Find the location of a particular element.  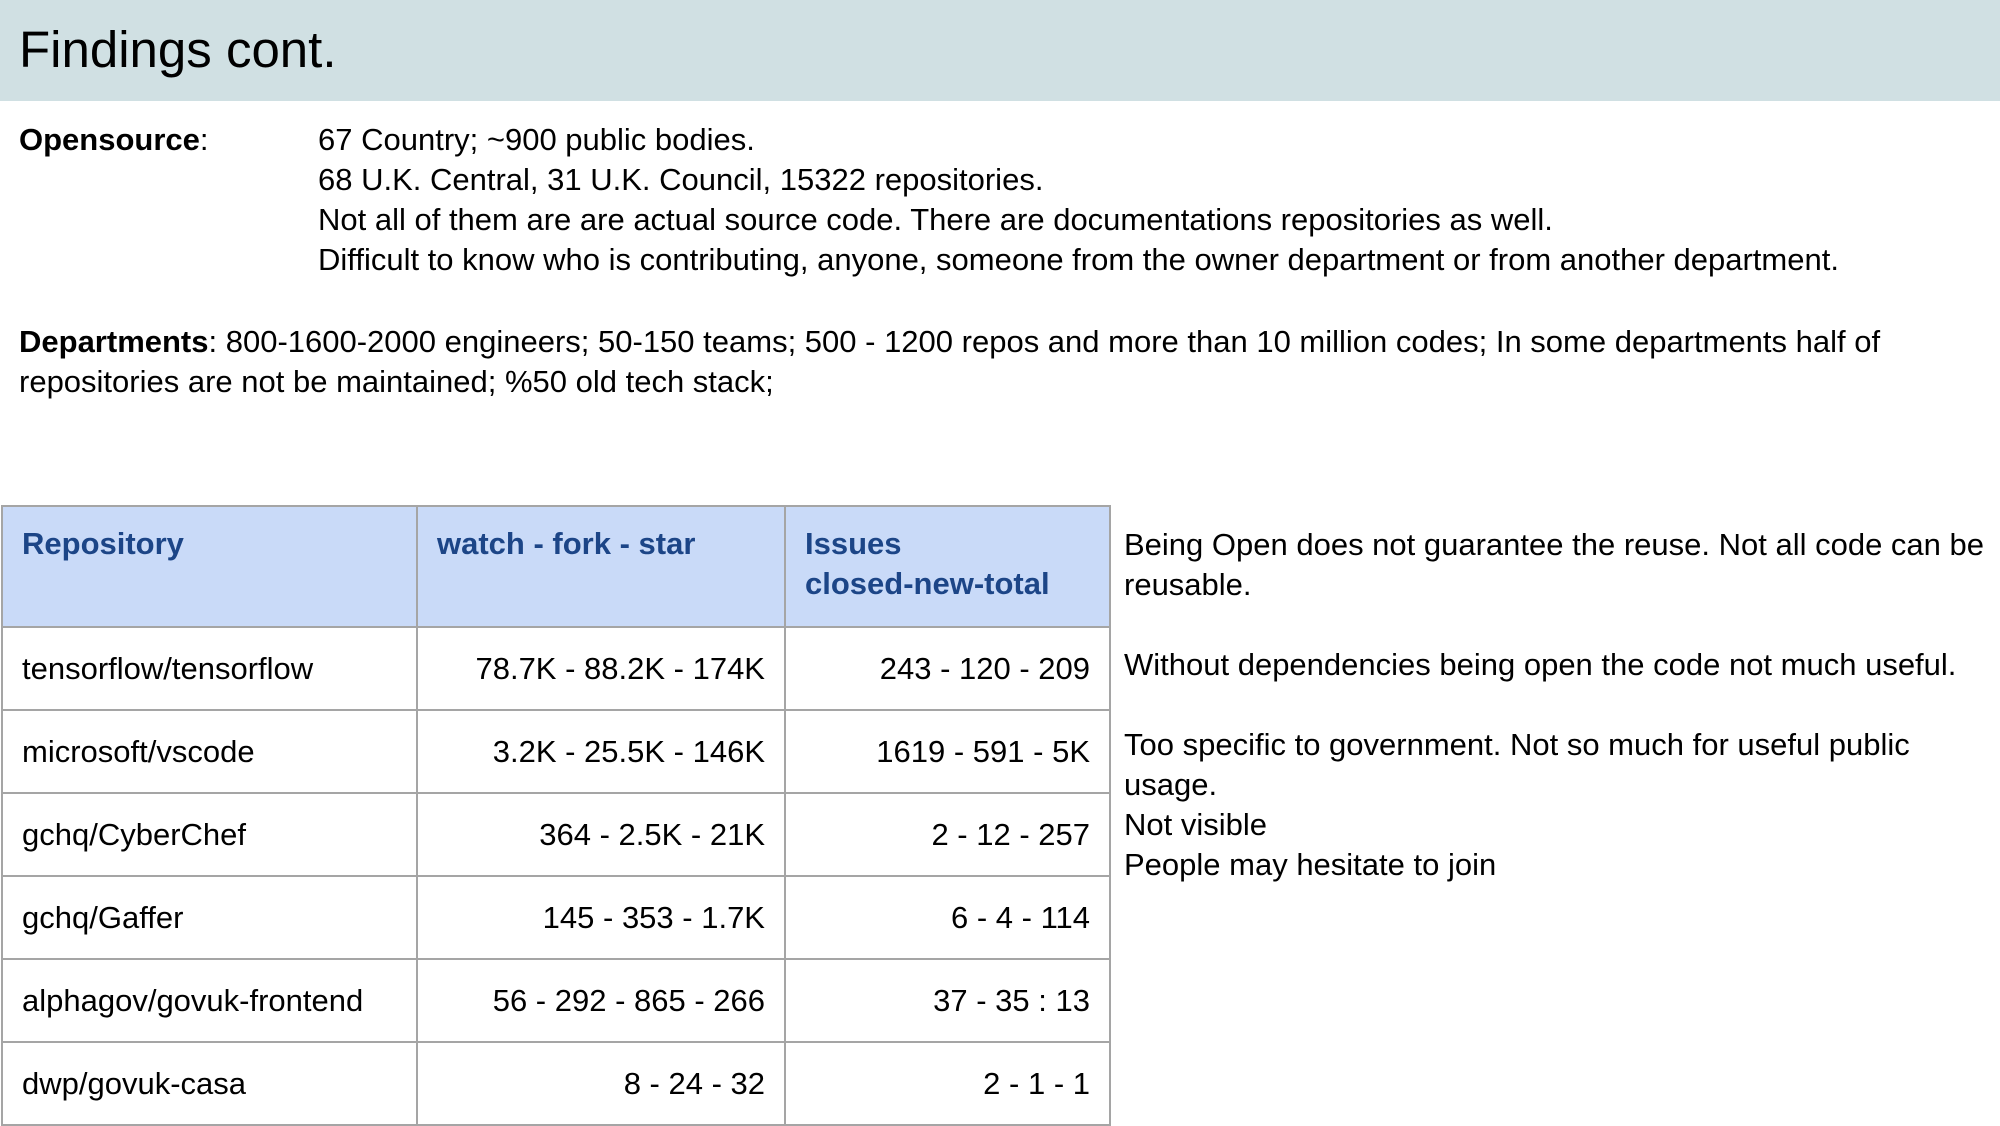

header-watch-fork-star: watch - fork - star is located at coordinates (601, 566).